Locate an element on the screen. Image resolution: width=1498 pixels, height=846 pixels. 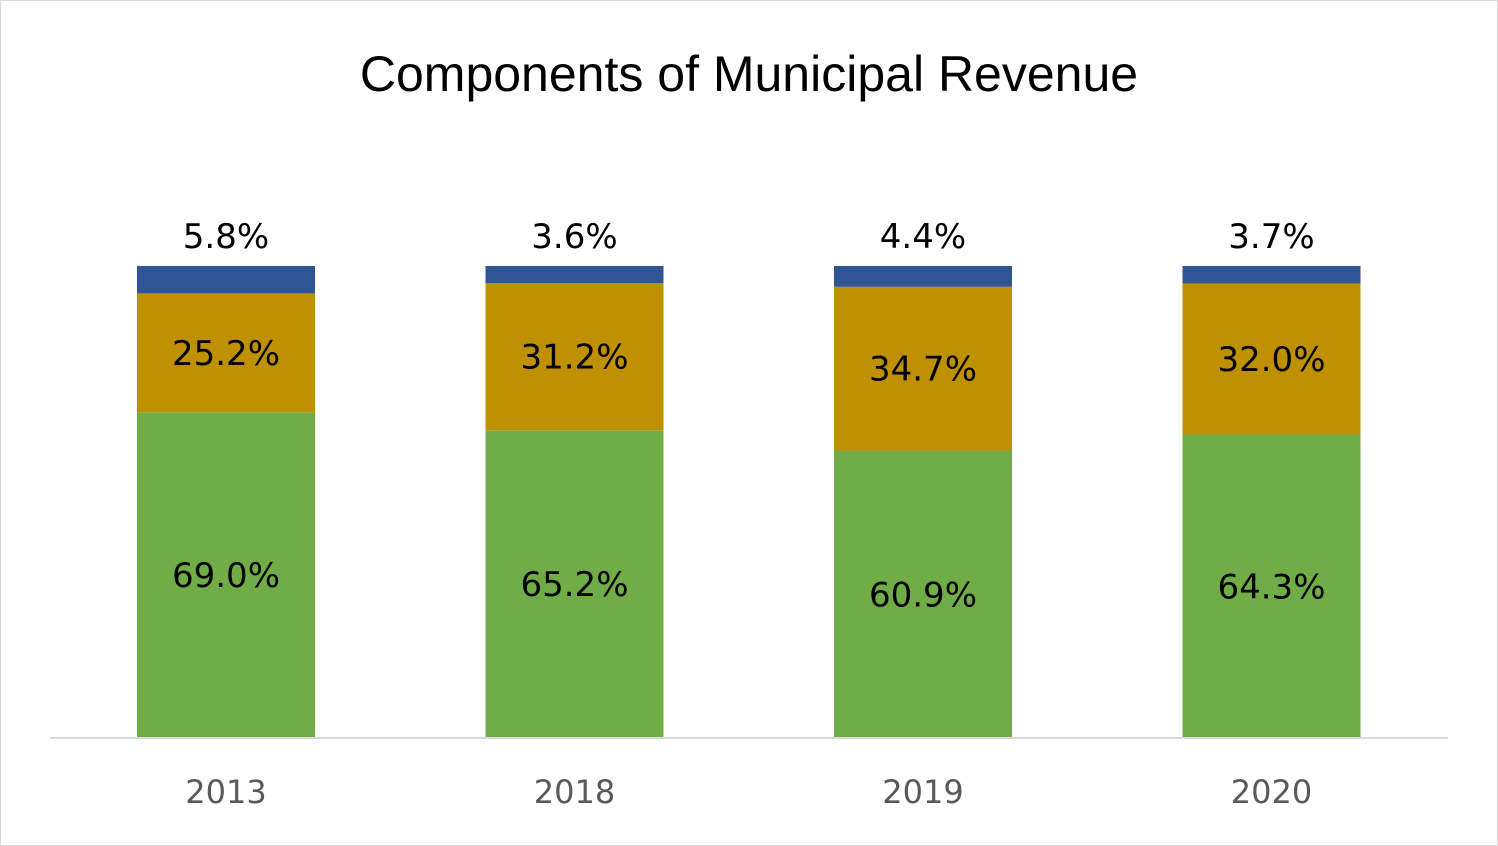
data-label-2013-0: 69.0% is located at coordinates (226, 576).